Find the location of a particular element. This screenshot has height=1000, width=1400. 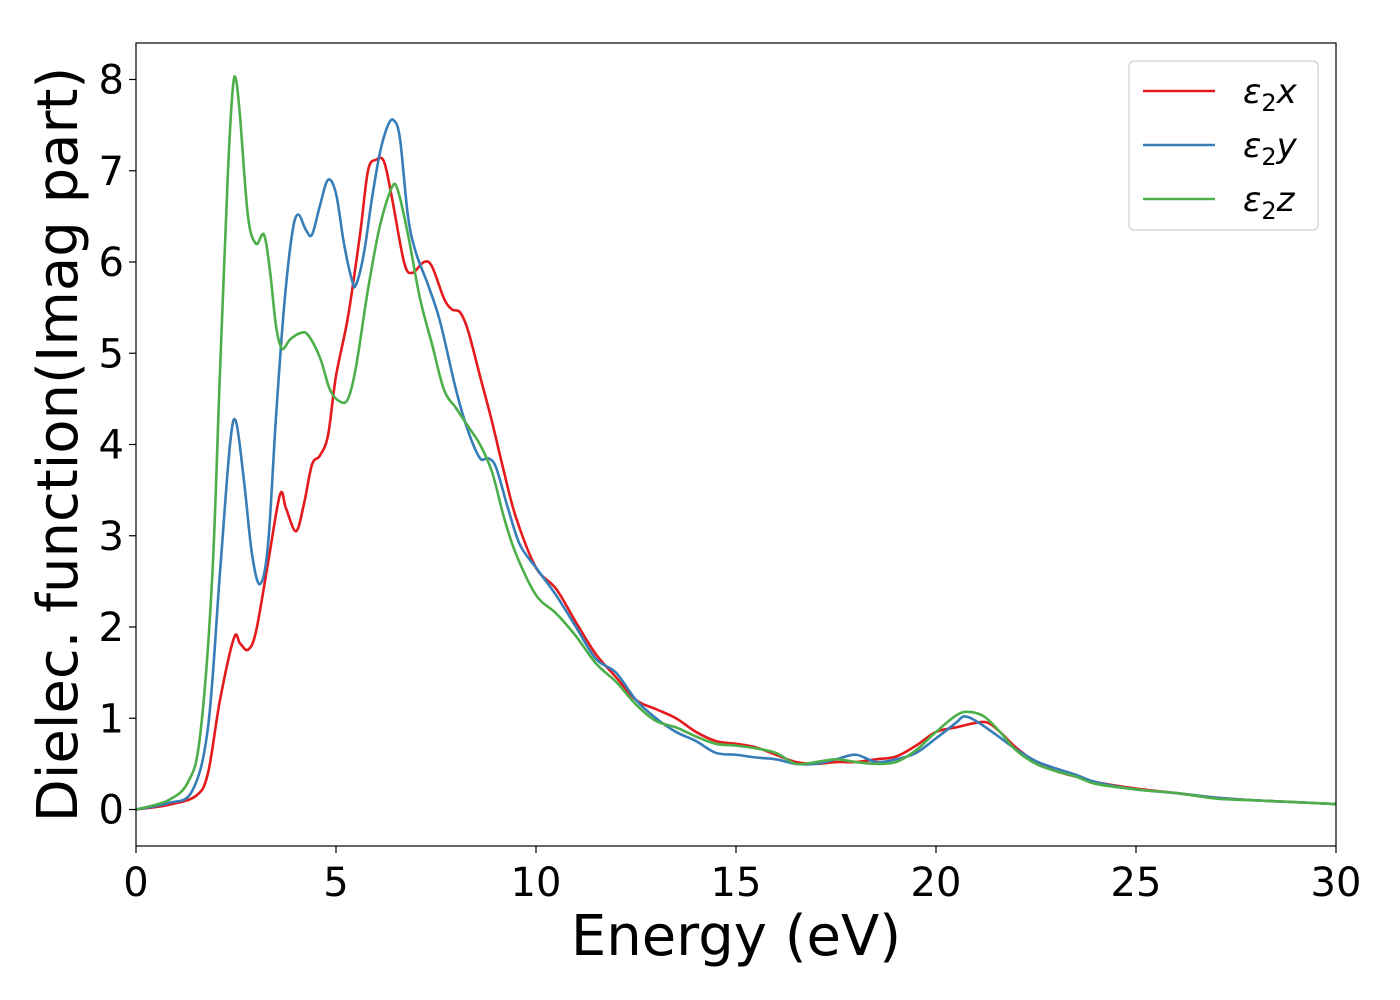

y-axis-ticks: 0 1 2 3 4 5 6 7 8 is located at coordinates (117, 446).